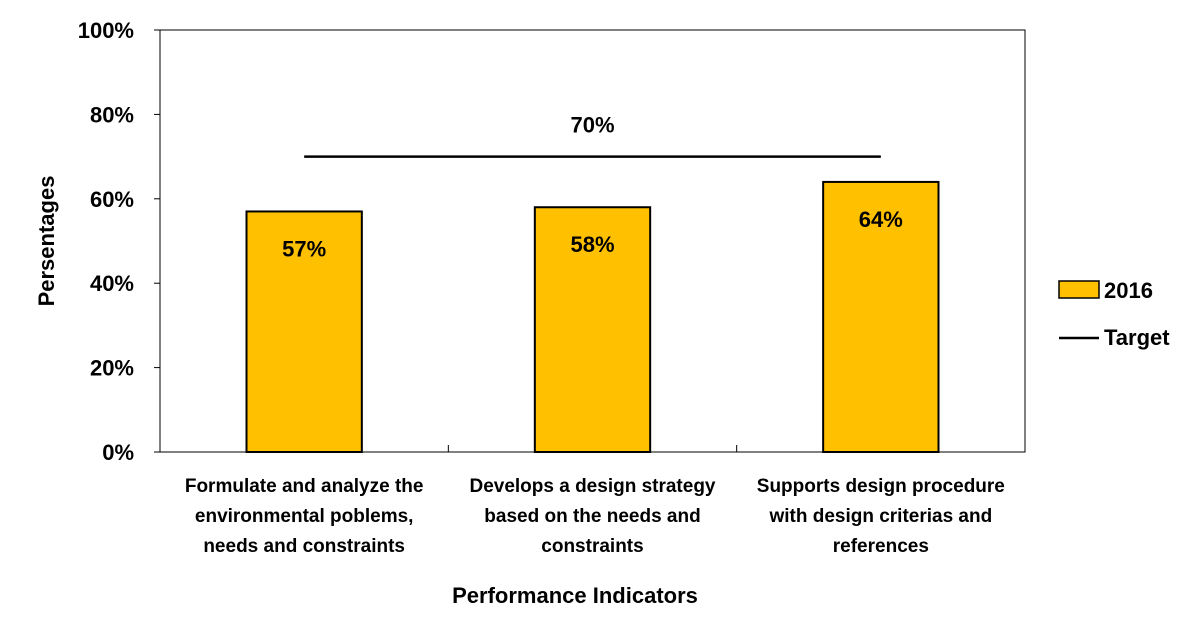 The image size is (1202, 627). What do you see at coordinates (119, 241) in the screenshot?
I see `y-axis: 0% 20% 40% 60% 80% 100%` at bounding box center [119, 241].